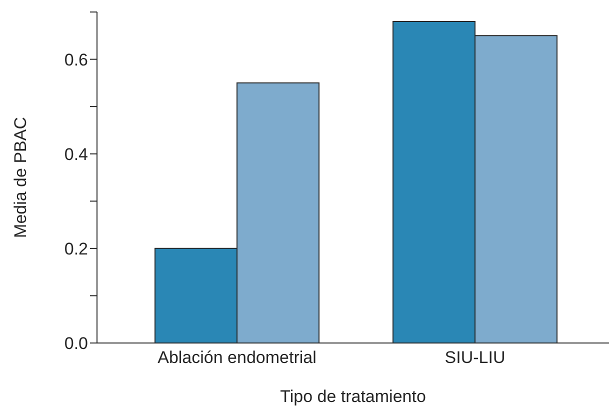 The height and width of the screenshot is (406, 609). What do you see at coordinates (76, 344) in the screenshot?
I see `y-tick-label: 0.0` at bounding box center [76, 344].